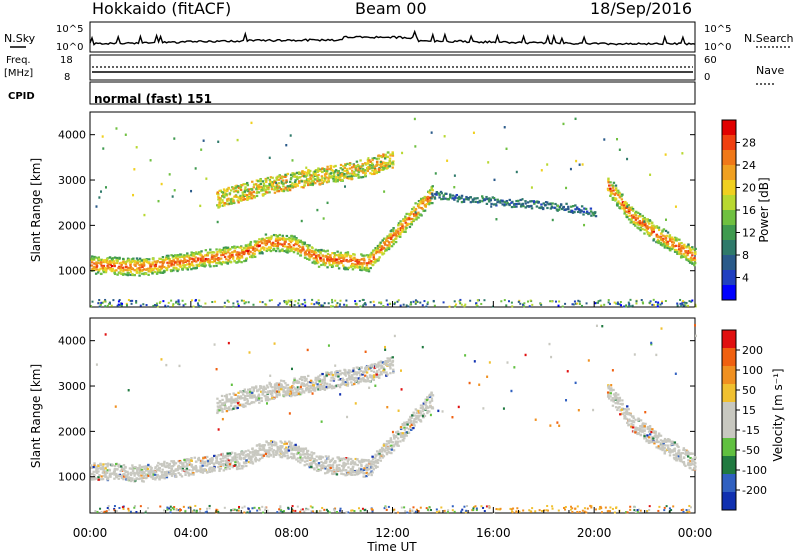  What do you see at coordinates (745, 278) in the screenshot?
I see `colorbar-tick-label: 4` at bounding box center [745, 278].